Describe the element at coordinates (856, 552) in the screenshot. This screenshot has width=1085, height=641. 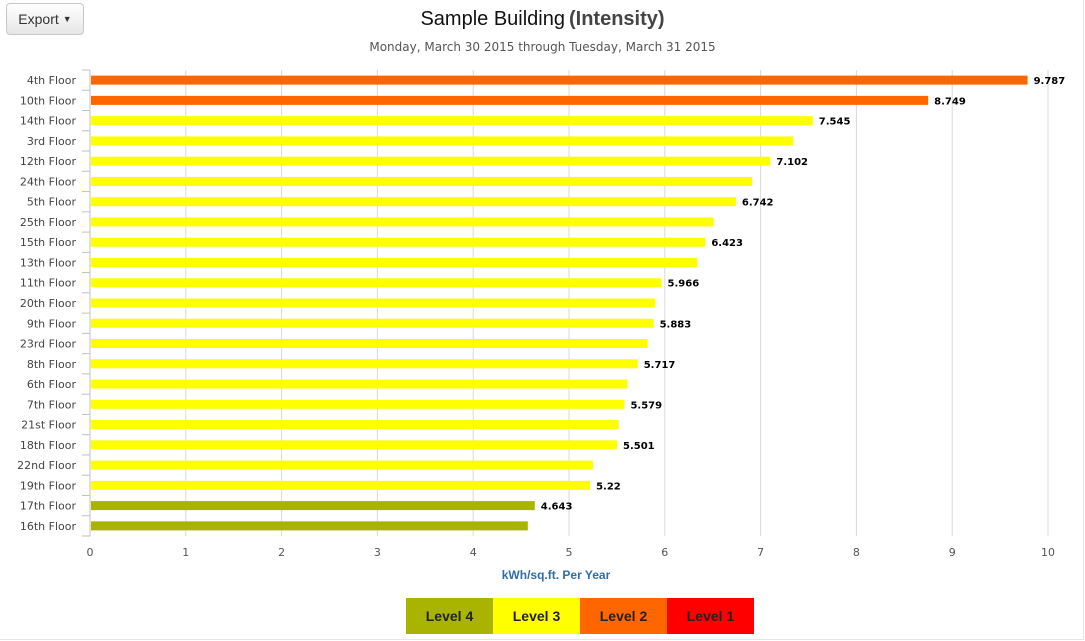
I see `x-tick-label: 8` at that location.